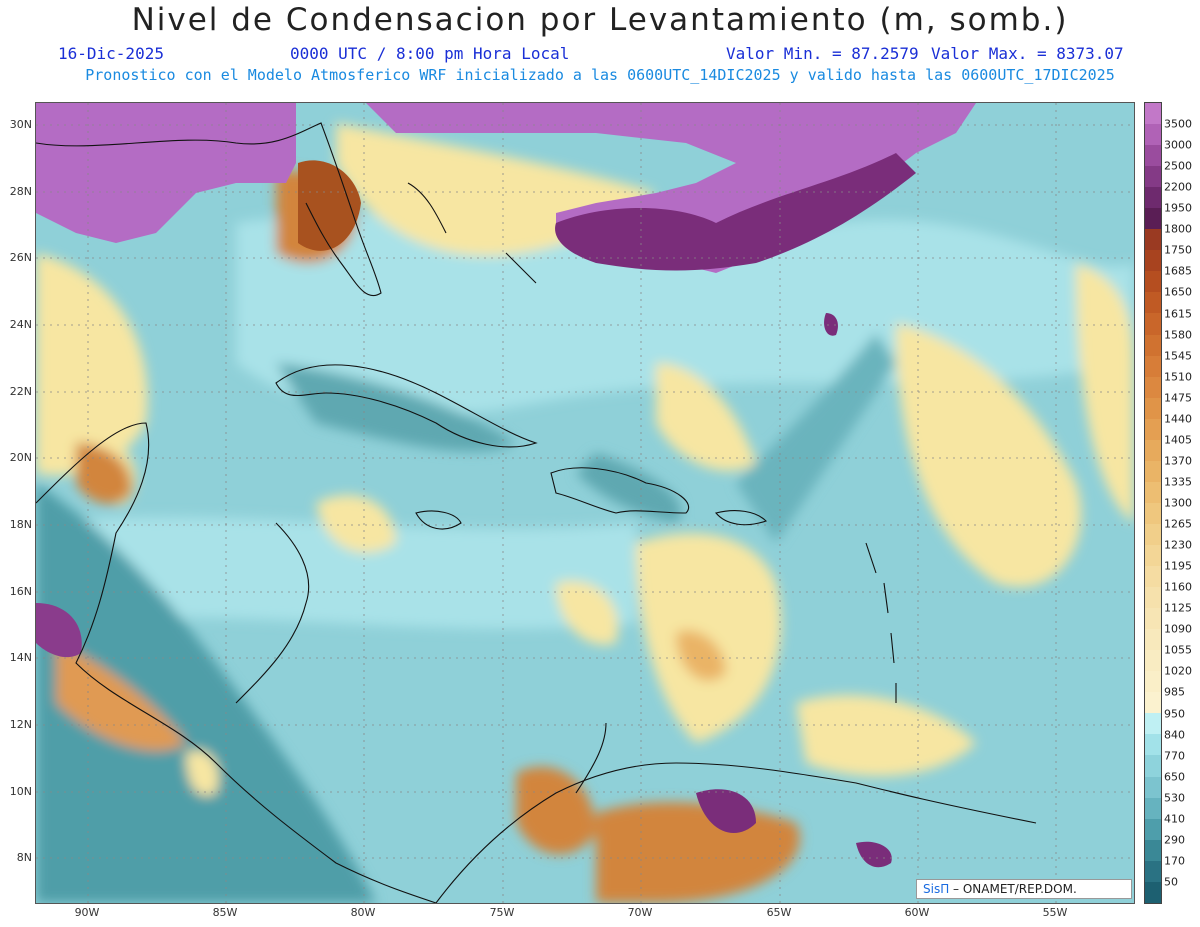  I want to click on colorbar-label: 1265, so click(1178, 524).